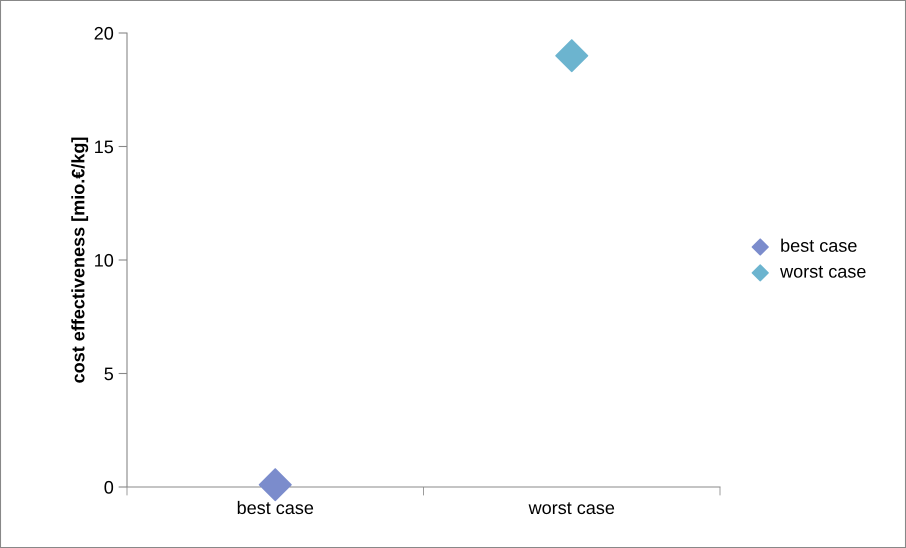 This screenshot has height=548, width=906. I want to click on y-tick-label: 20, so click(104, 33).